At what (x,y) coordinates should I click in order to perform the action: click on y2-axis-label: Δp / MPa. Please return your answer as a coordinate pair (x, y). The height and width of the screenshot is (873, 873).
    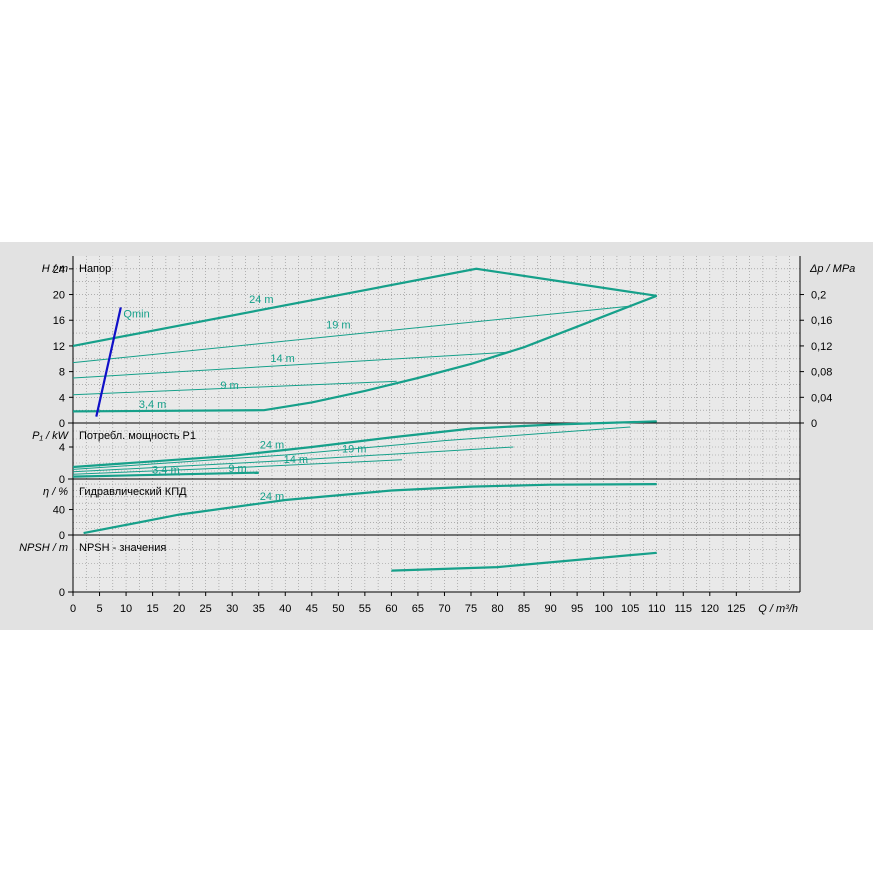
    Looking at the image, I should click on (832, 269).